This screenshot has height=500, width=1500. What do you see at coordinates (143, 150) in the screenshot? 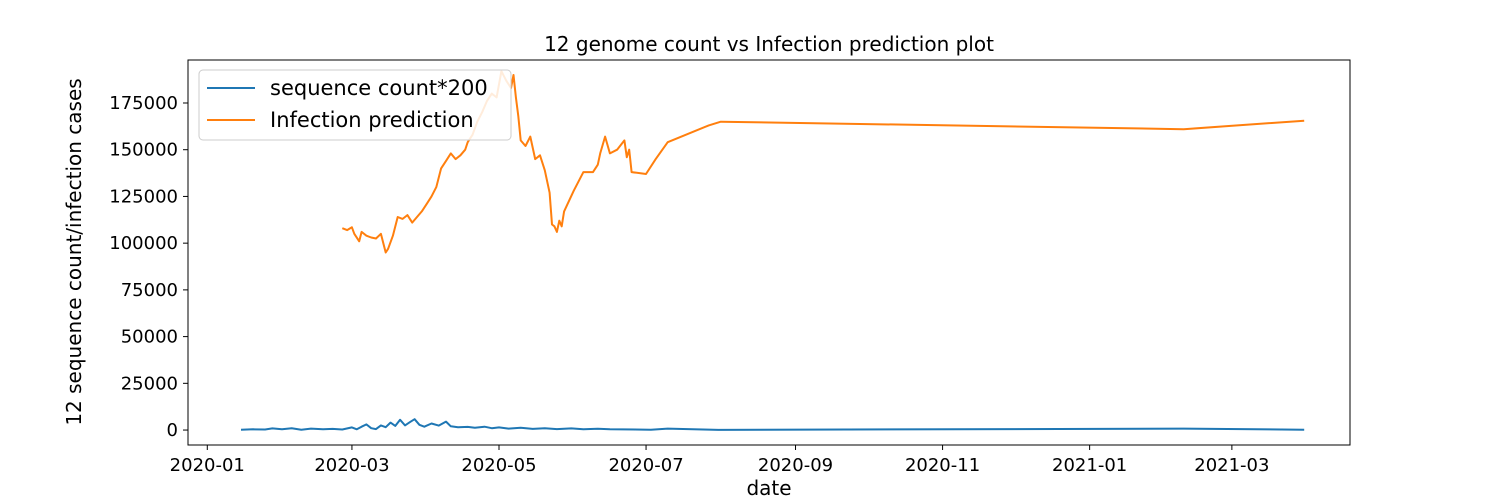
I see `y-tick-label: 150000` at bounding box center [143, 150].